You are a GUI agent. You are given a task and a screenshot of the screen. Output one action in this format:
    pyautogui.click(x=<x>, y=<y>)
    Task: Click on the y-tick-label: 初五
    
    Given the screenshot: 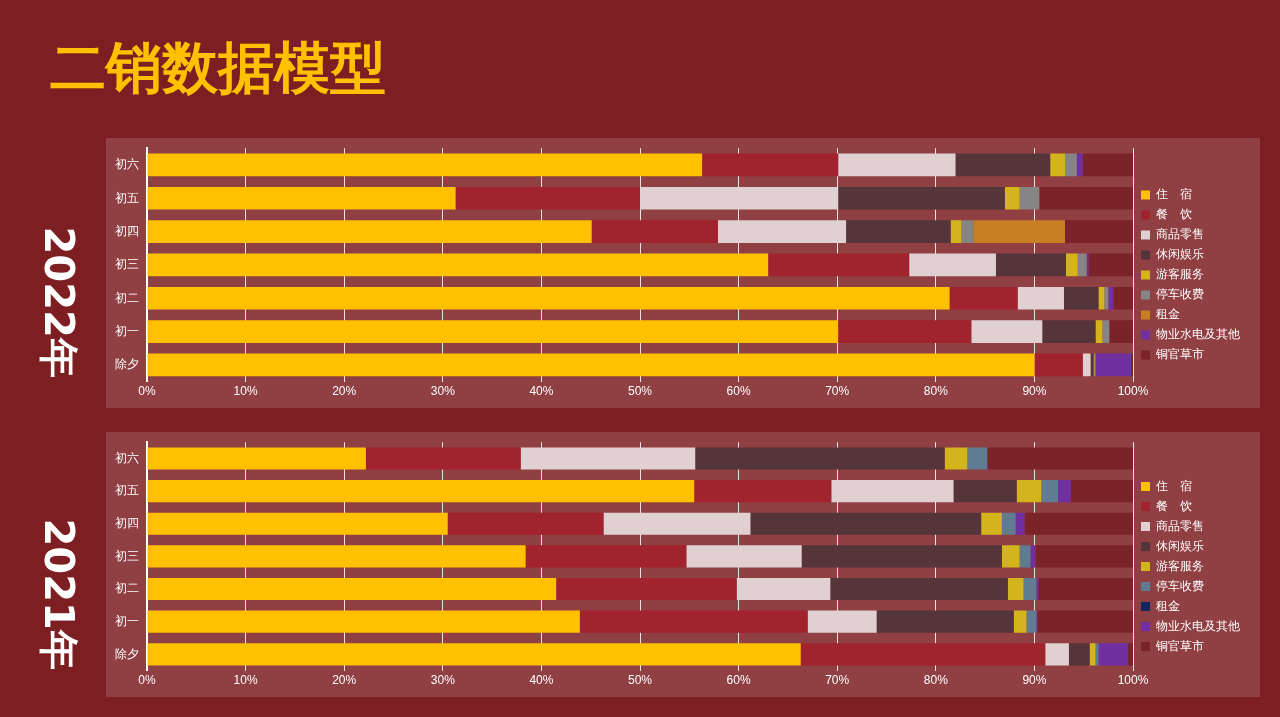 What is the action you would take?
    pyautogui.click(x=127, y=490)
    